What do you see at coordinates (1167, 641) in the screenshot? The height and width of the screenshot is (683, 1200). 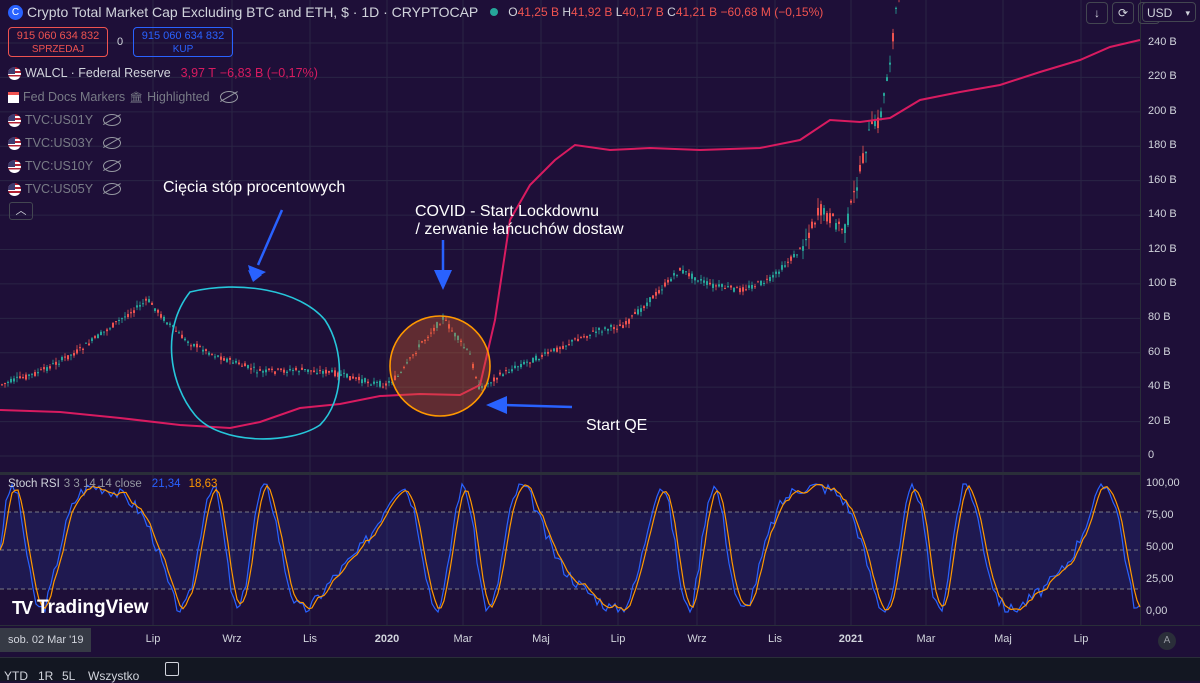 I see `auto-scale-button: A` at bounding box center [1167, 641].